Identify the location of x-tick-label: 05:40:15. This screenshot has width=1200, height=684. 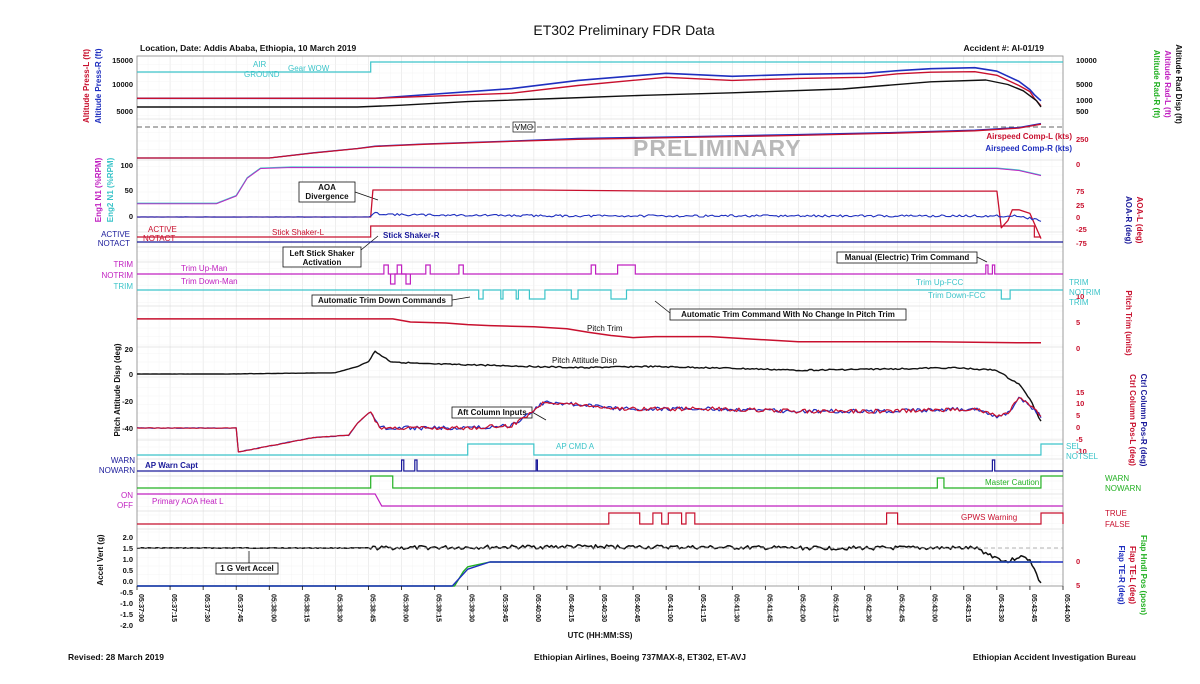
(570, 608).